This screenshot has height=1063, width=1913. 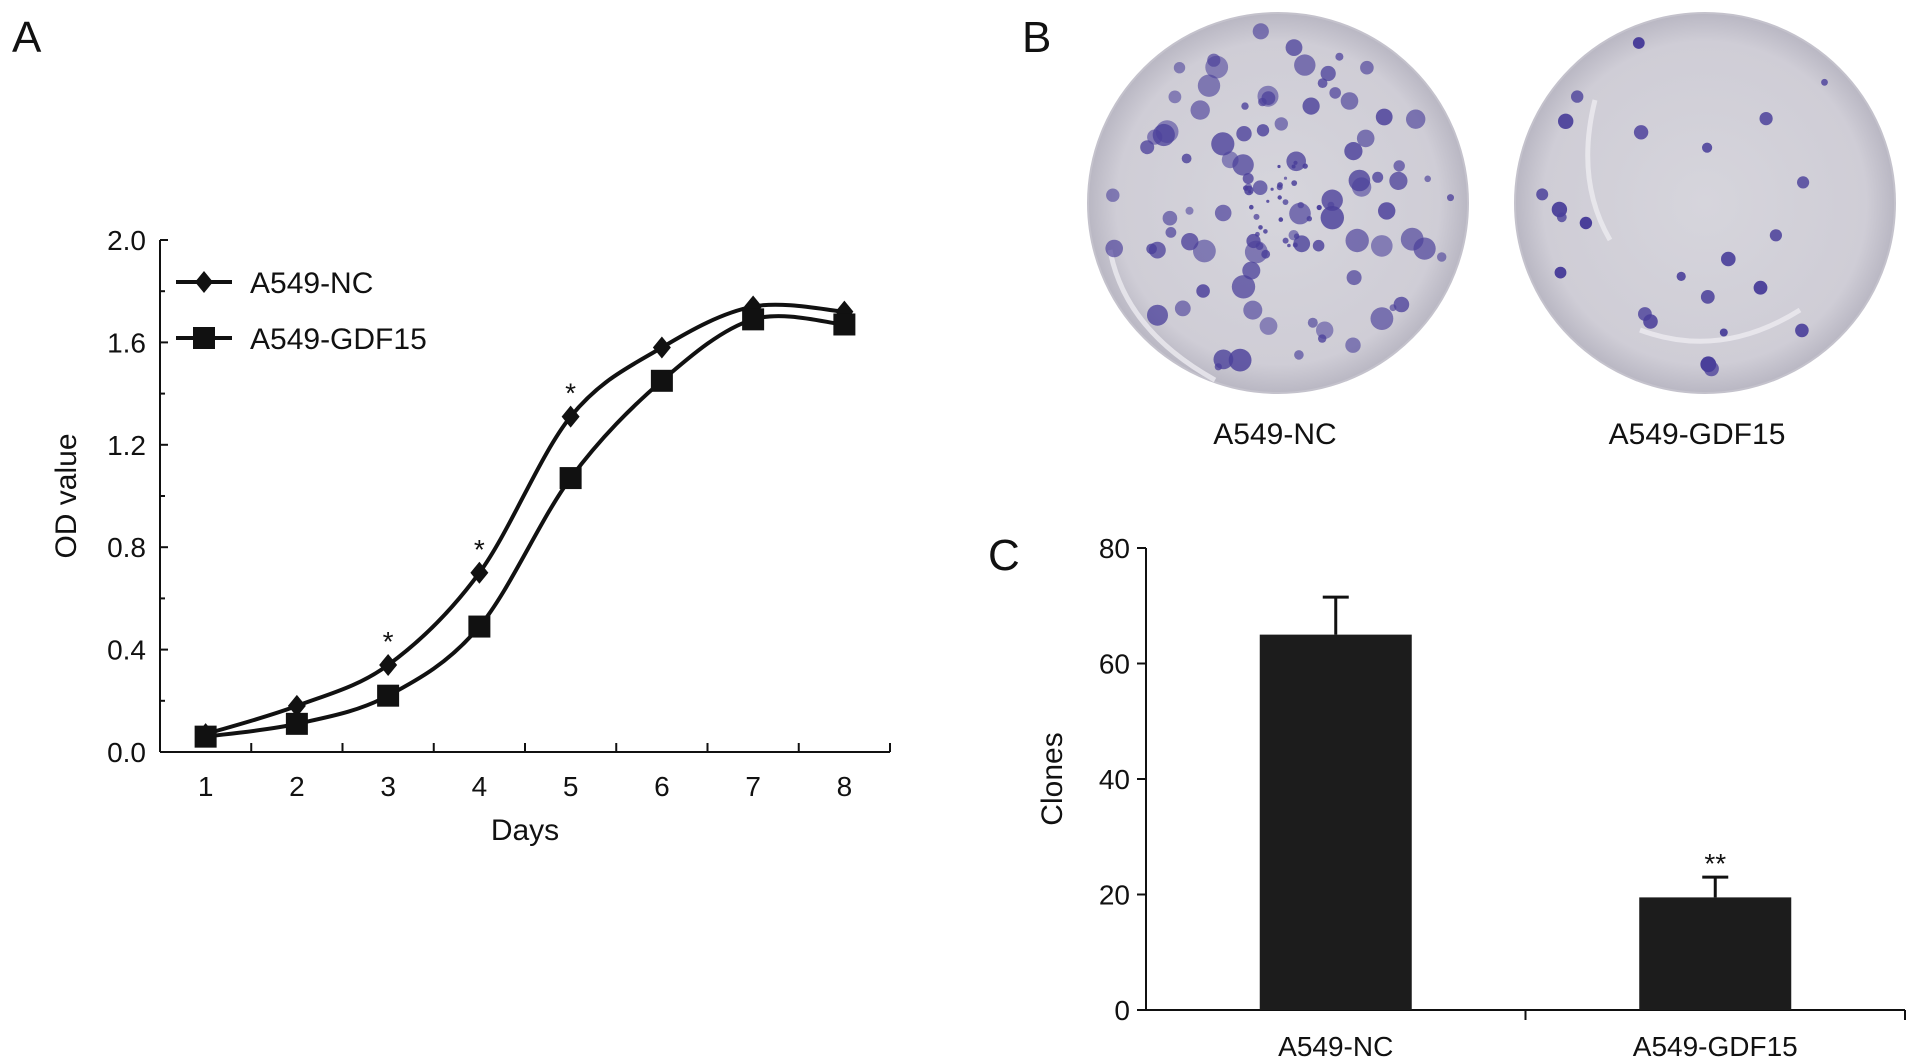 I want to click on line-chart-markers, so click(x=525, y=521).